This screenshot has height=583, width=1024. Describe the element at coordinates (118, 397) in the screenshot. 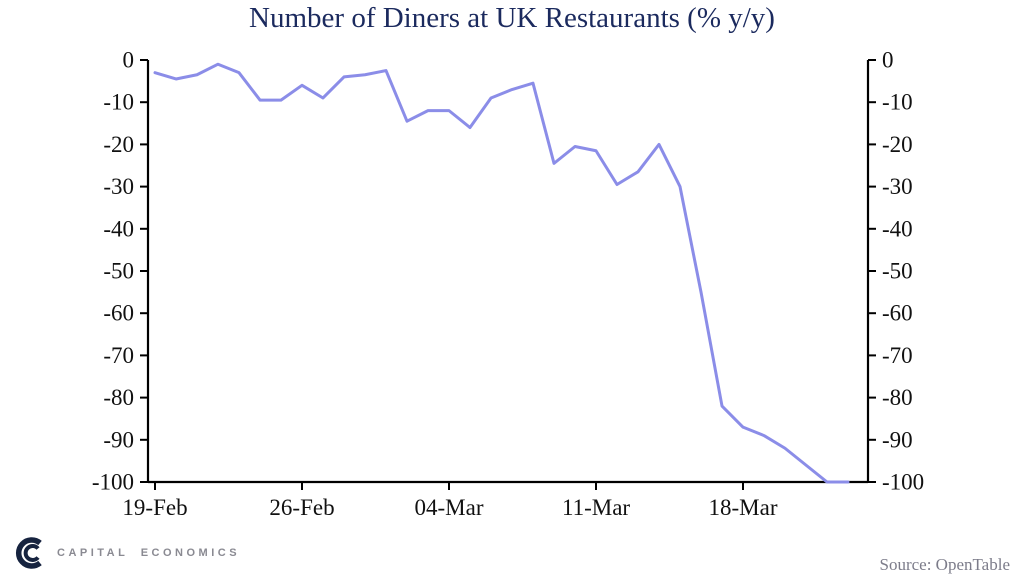

I see `y-tick-label-left: -80` at that location.